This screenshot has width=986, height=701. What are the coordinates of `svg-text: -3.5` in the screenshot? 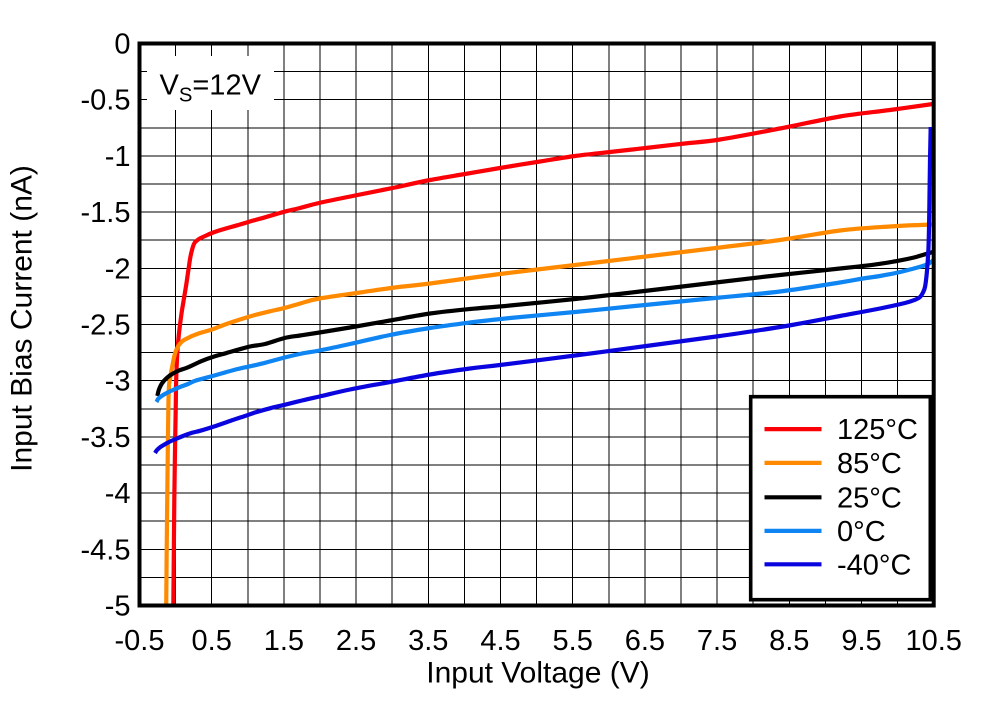 It's located at (106, 438).